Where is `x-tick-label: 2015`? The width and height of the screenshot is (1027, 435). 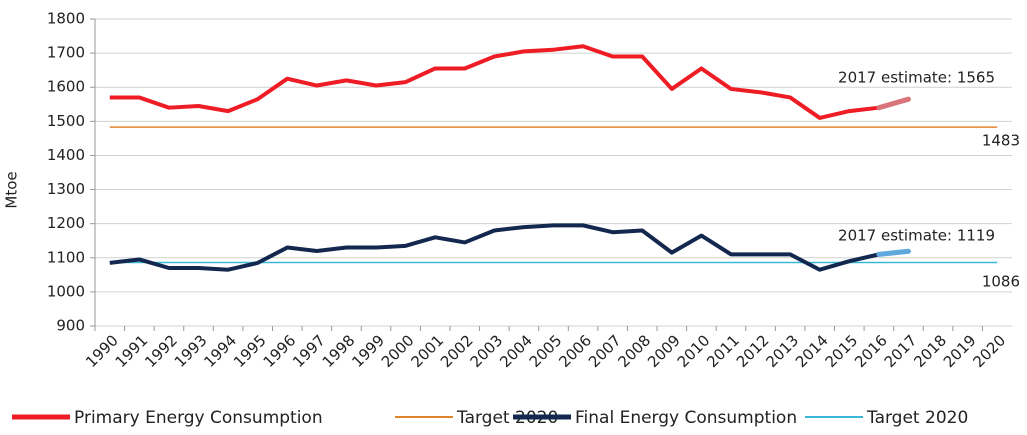
x-tick-label: 2015 is located at coordinates (842, 351).